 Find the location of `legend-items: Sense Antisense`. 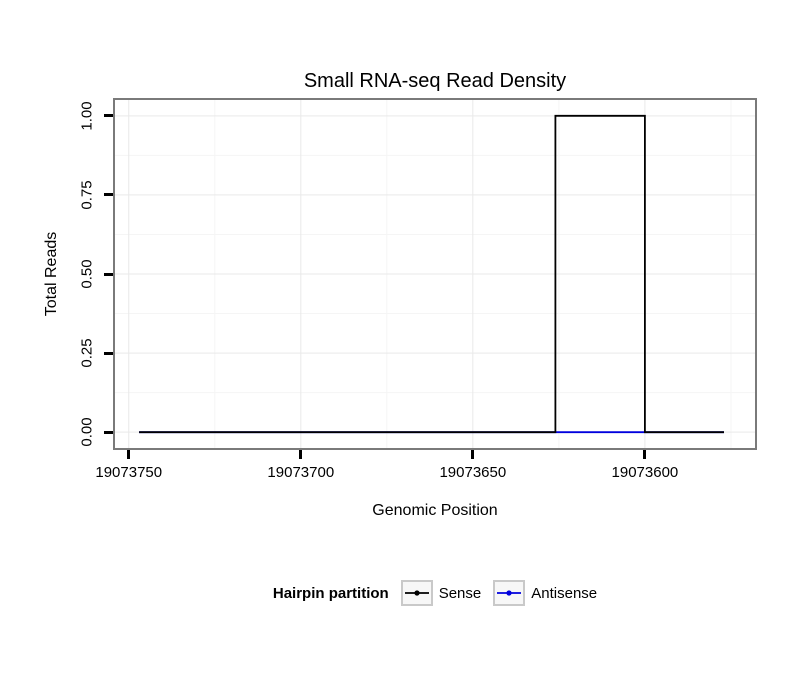

legend-items: Sense Antisense is located at coordinates (493, 593).